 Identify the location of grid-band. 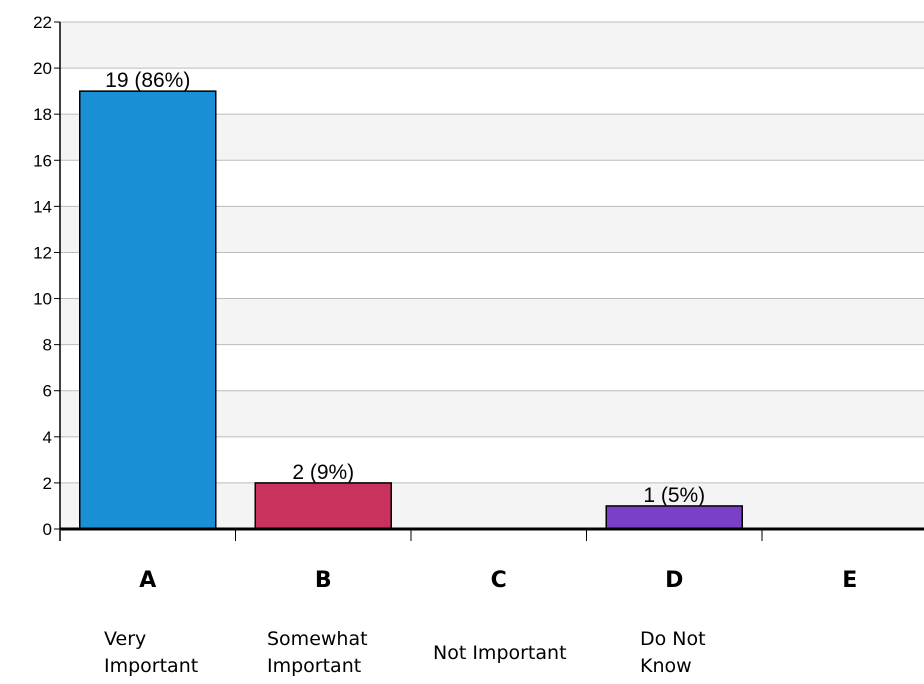
(492, 45).